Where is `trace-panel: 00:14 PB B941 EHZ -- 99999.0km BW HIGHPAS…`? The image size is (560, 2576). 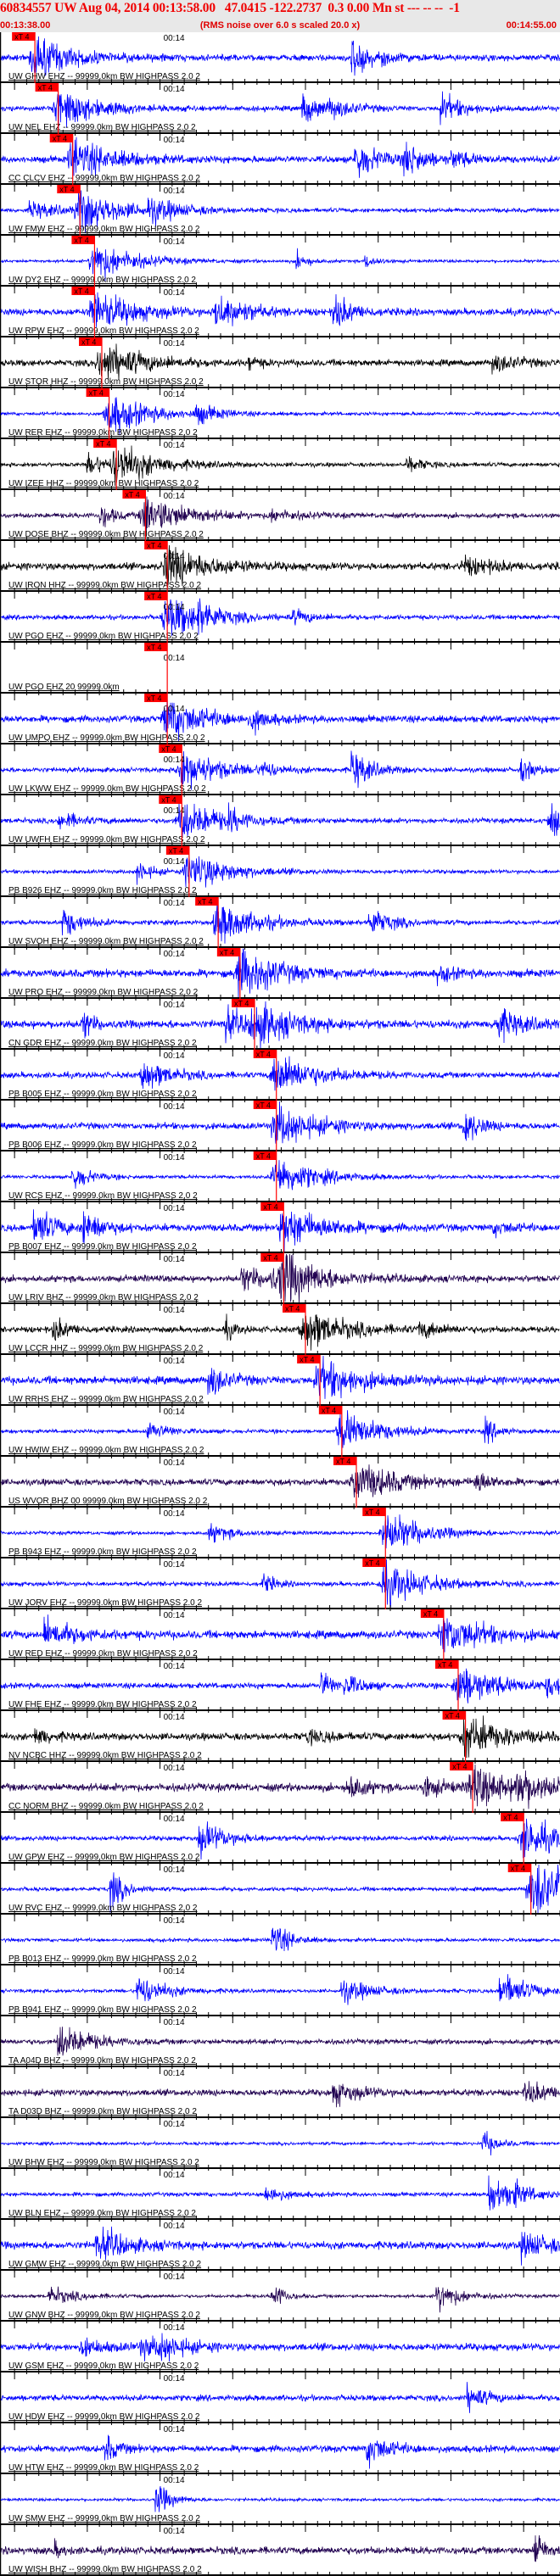
trace-panel: 00:14 PB B941 EHZ -- 99999.0km BW HIGHPAS… is located at coordinates (280, 1995).